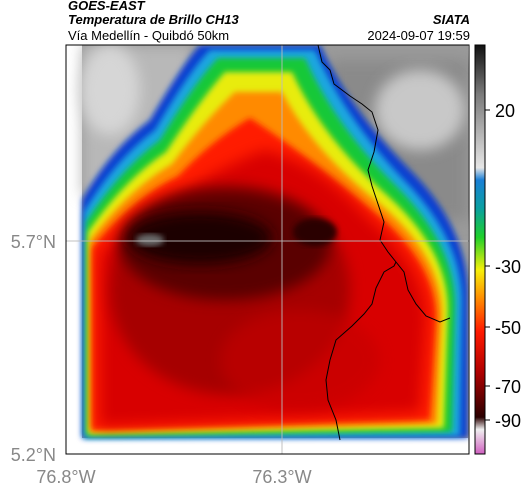  I want to click on region-subtitle: Vía Medellín - Quibdó 50km, so click(149, 35).